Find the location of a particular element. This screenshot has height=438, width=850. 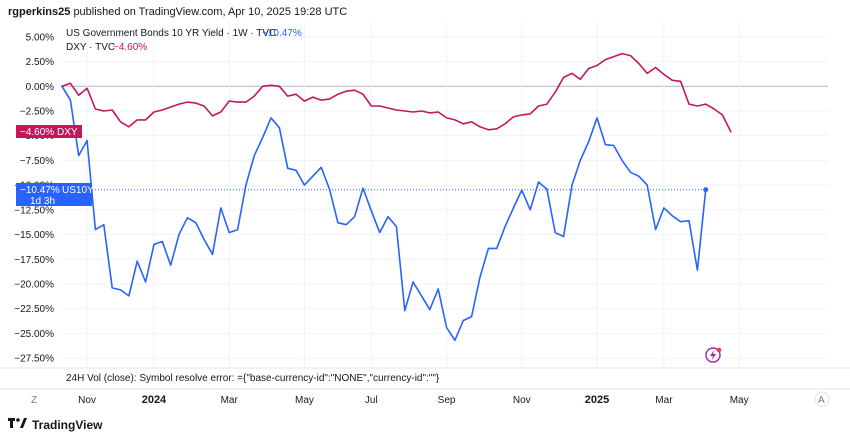

dxy-price-label-text: −4.60% DXY is located at coordinates (49, 132).